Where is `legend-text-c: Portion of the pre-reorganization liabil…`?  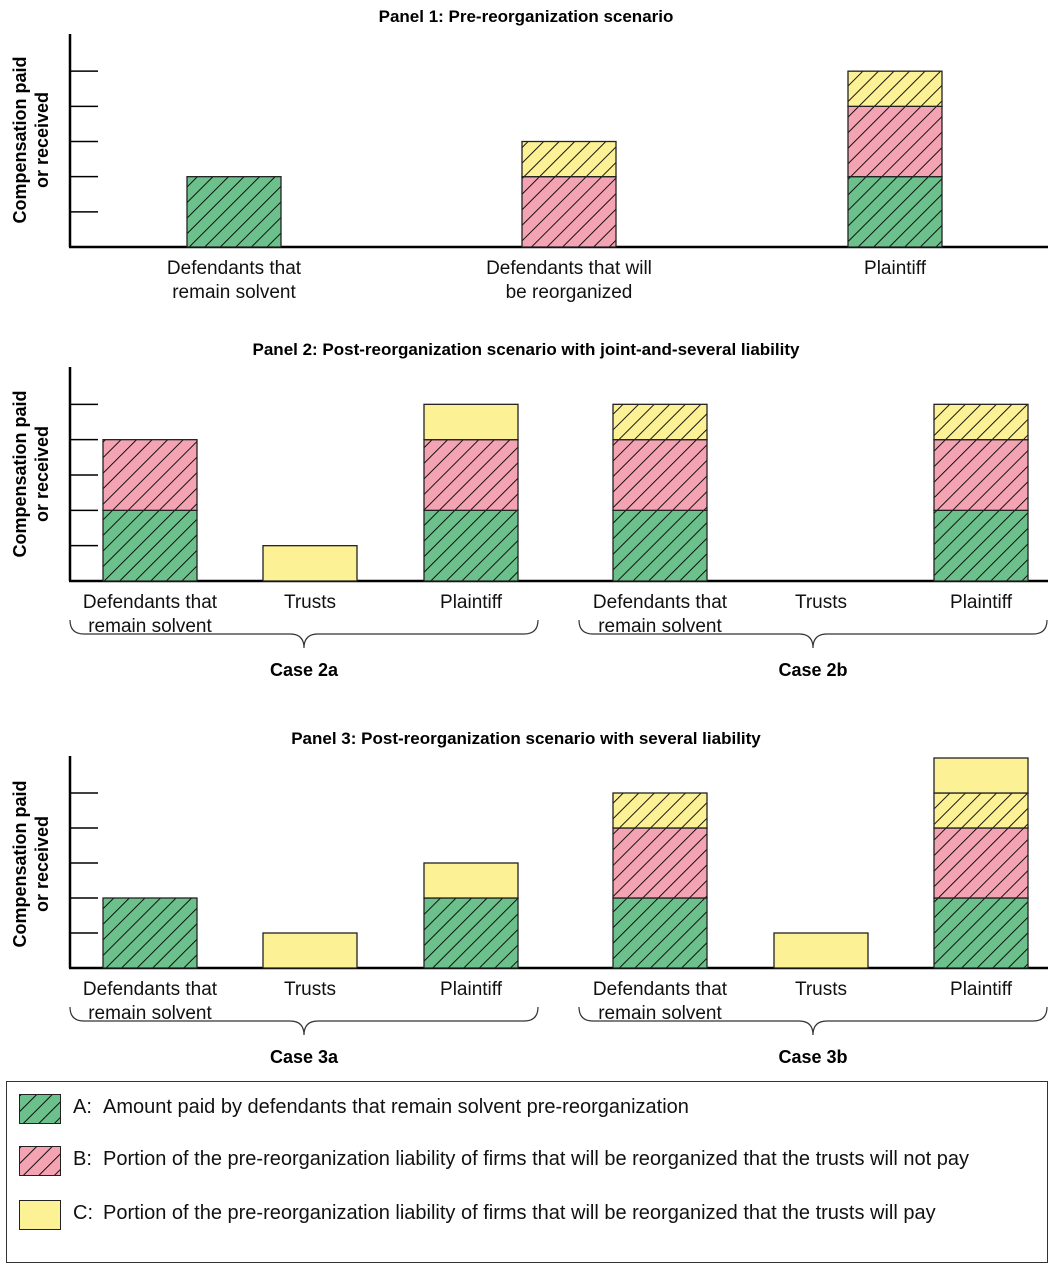 legend-text-c: Portion of the pre-reorganization liabil… is located at coordinates (519, 1213).